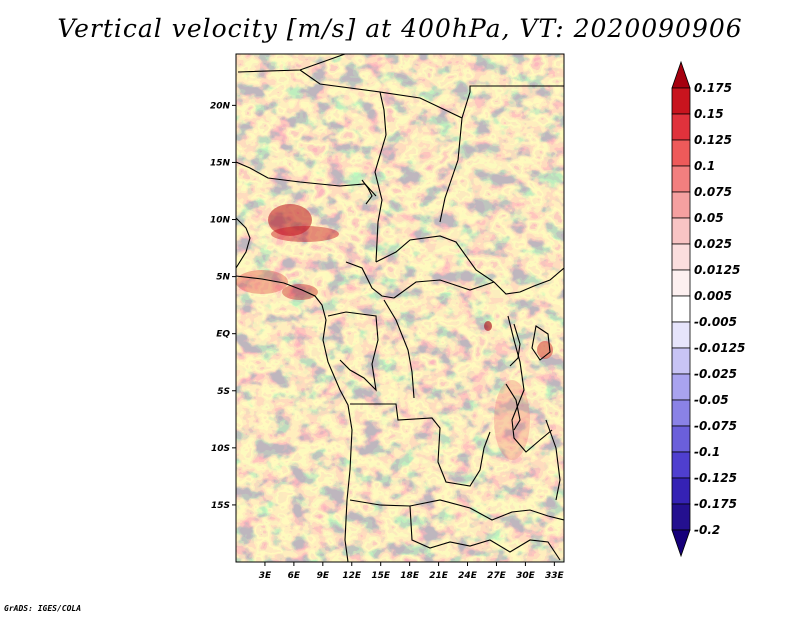 The width and height of the screenshot is (800, 618). I want to click on lon-tick-label: 21E, so click(439, 576).